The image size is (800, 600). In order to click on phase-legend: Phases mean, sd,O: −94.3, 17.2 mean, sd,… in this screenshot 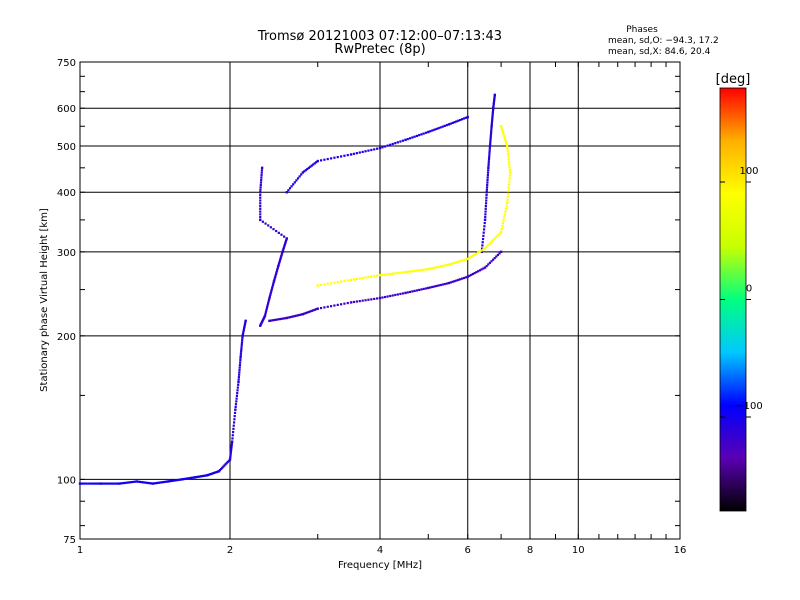, I will do `click(663, 41)`.